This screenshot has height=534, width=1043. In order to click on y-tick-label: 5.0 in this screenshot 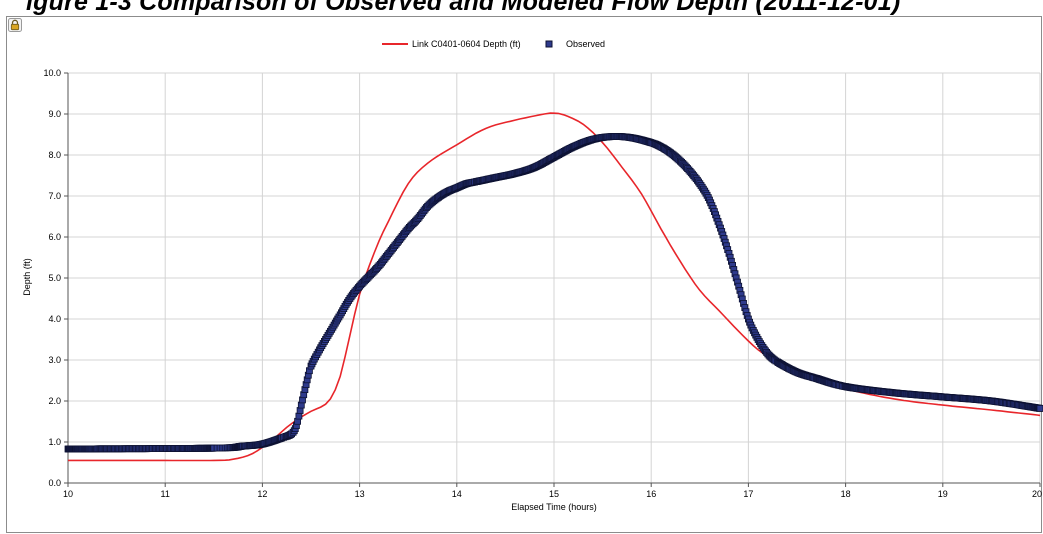, I will do `click(54, 278)`.